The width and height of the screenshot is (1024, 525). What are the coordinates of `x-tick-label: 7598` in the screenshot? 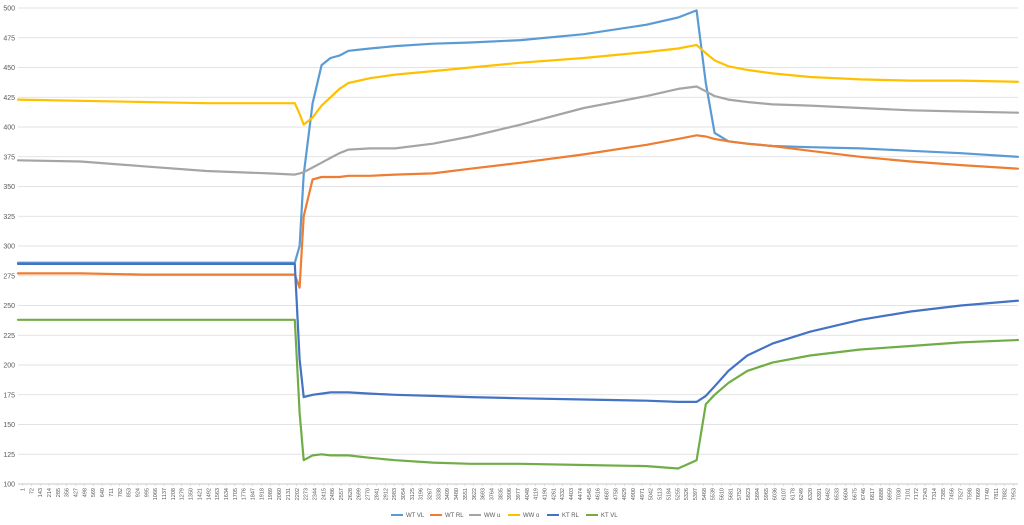 It's located at (970, 494).